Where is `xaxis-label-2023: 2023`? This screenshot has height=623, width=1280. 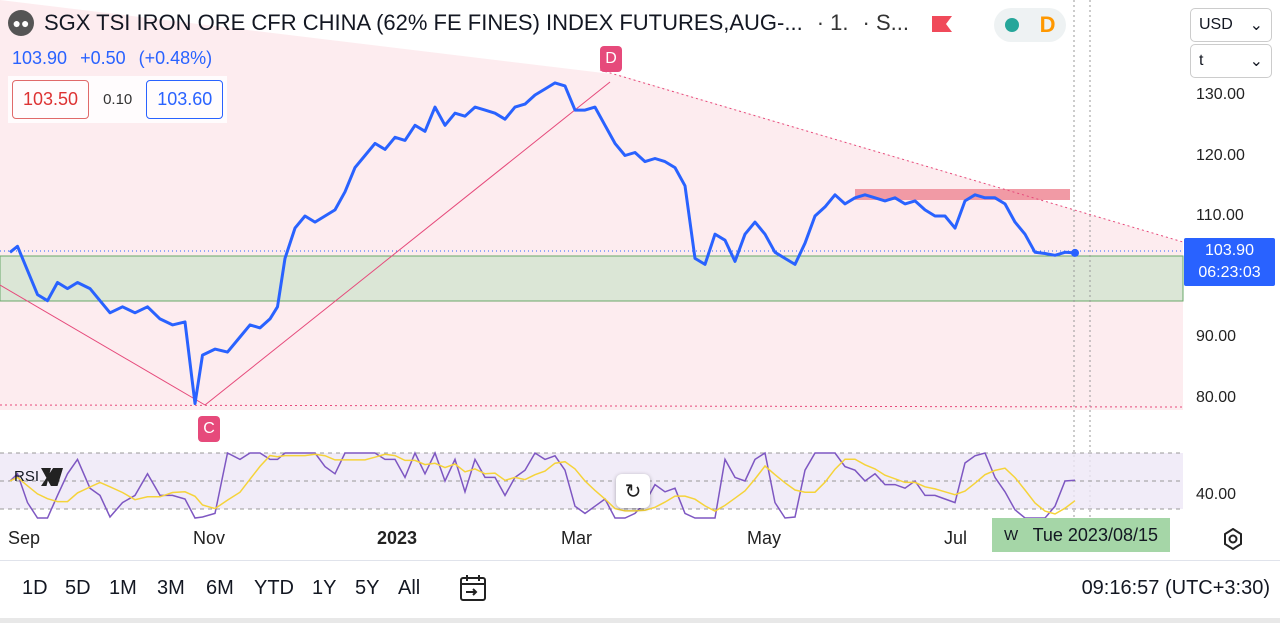
xaxis-label-2023: 2023 is located at coordinates (397, 538).